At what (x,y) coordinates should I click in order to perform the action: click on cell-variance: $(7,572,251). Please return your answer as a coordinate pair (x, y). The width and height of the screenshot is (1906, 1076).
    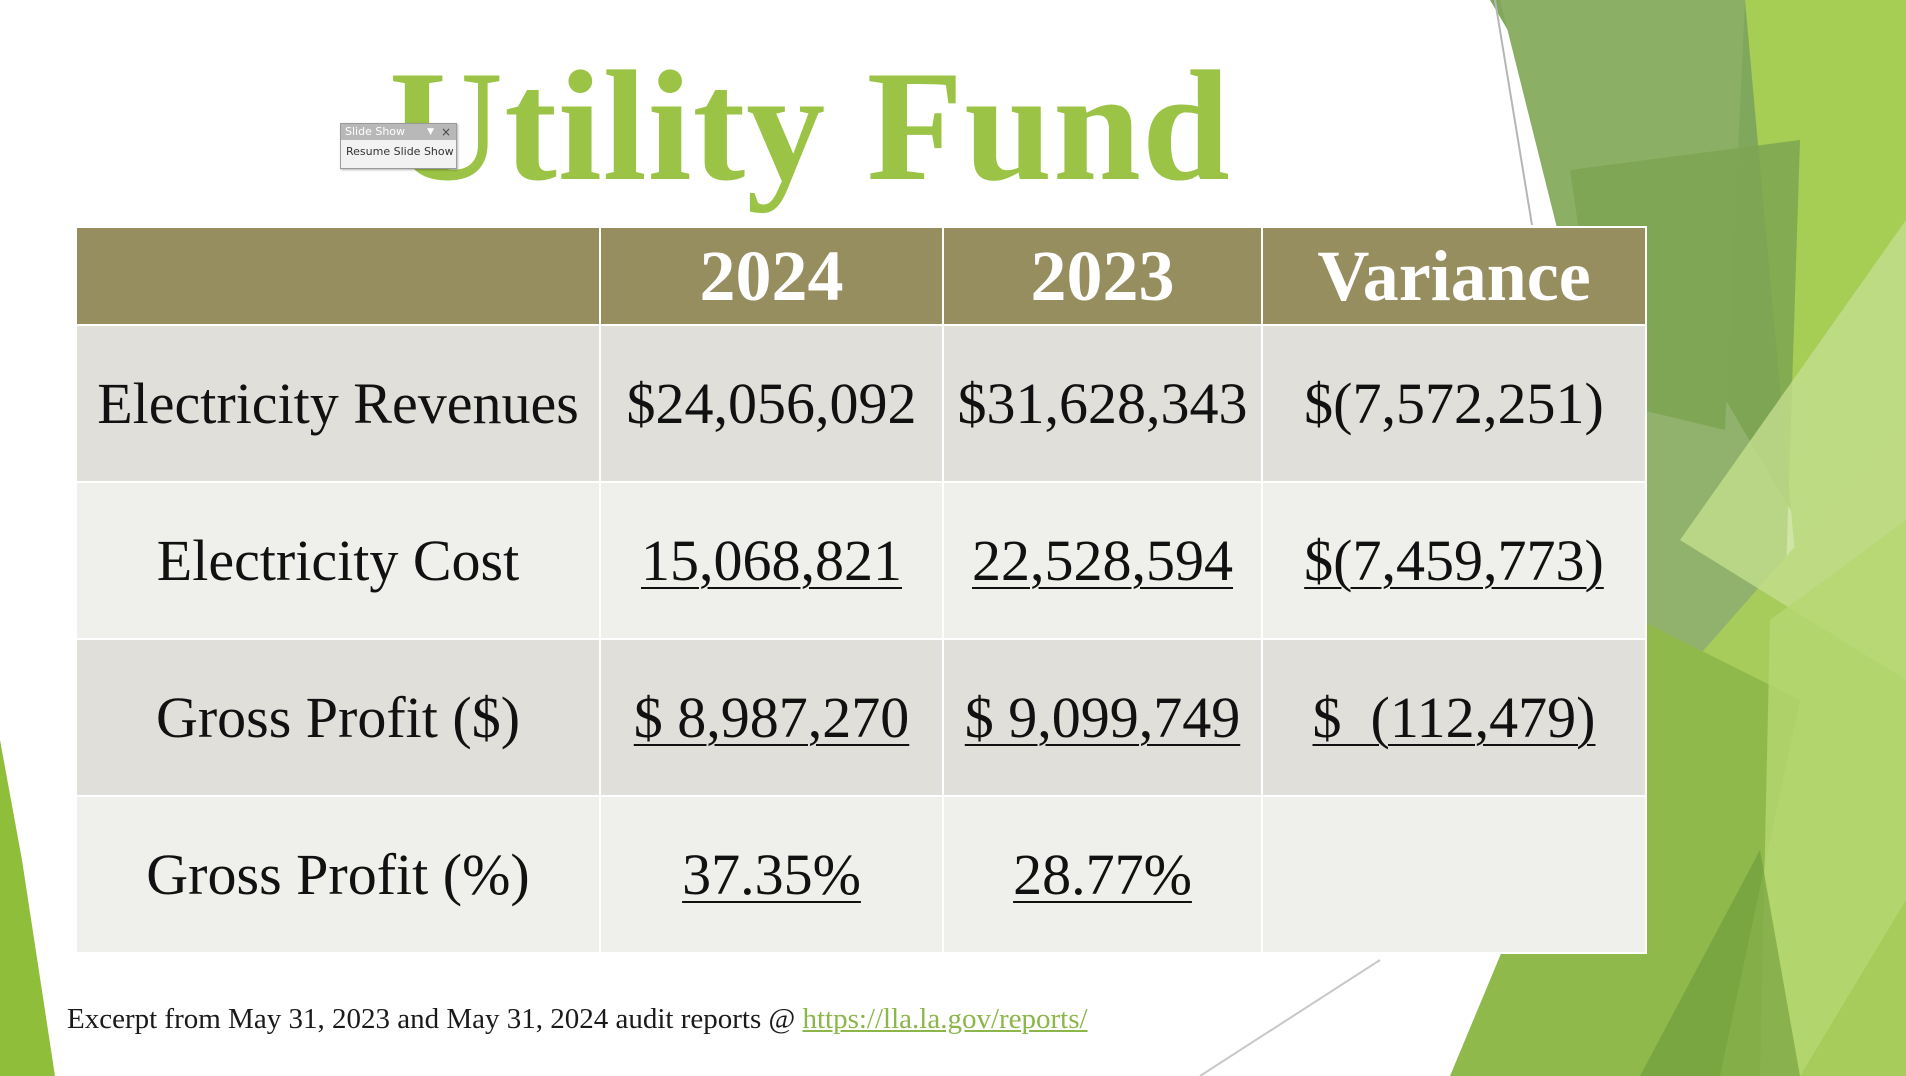
    Looking at the image, I should click on (1454, 403).